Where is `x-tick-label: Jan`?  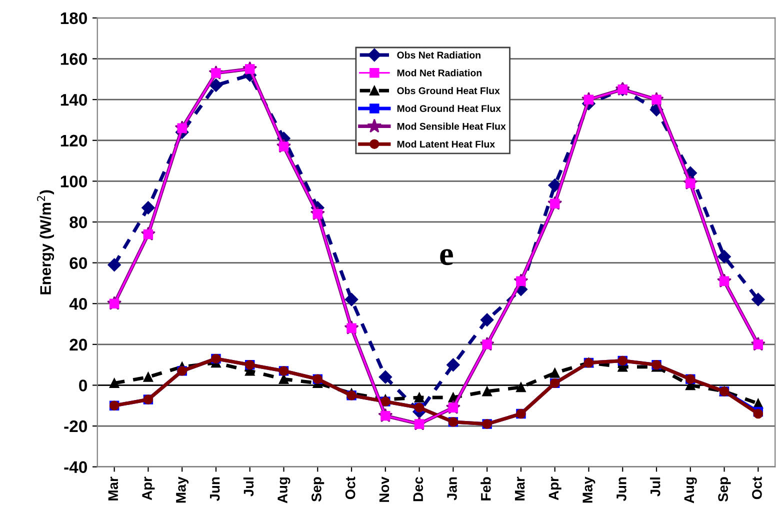 x-tick-label: Jan is located at coordinates (452, 488).